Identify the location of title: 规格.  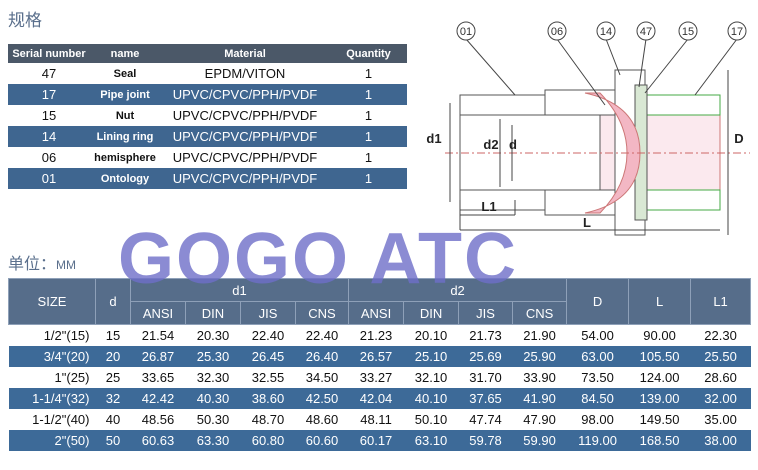
(25, 20).